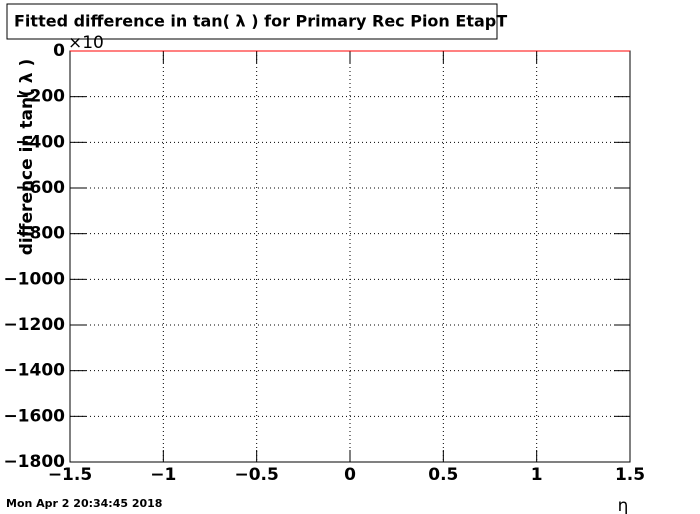 Image resolution: width=700 pixels, height=514 pixels. I want to click on x-tick-label: −1, so click(163, 475).